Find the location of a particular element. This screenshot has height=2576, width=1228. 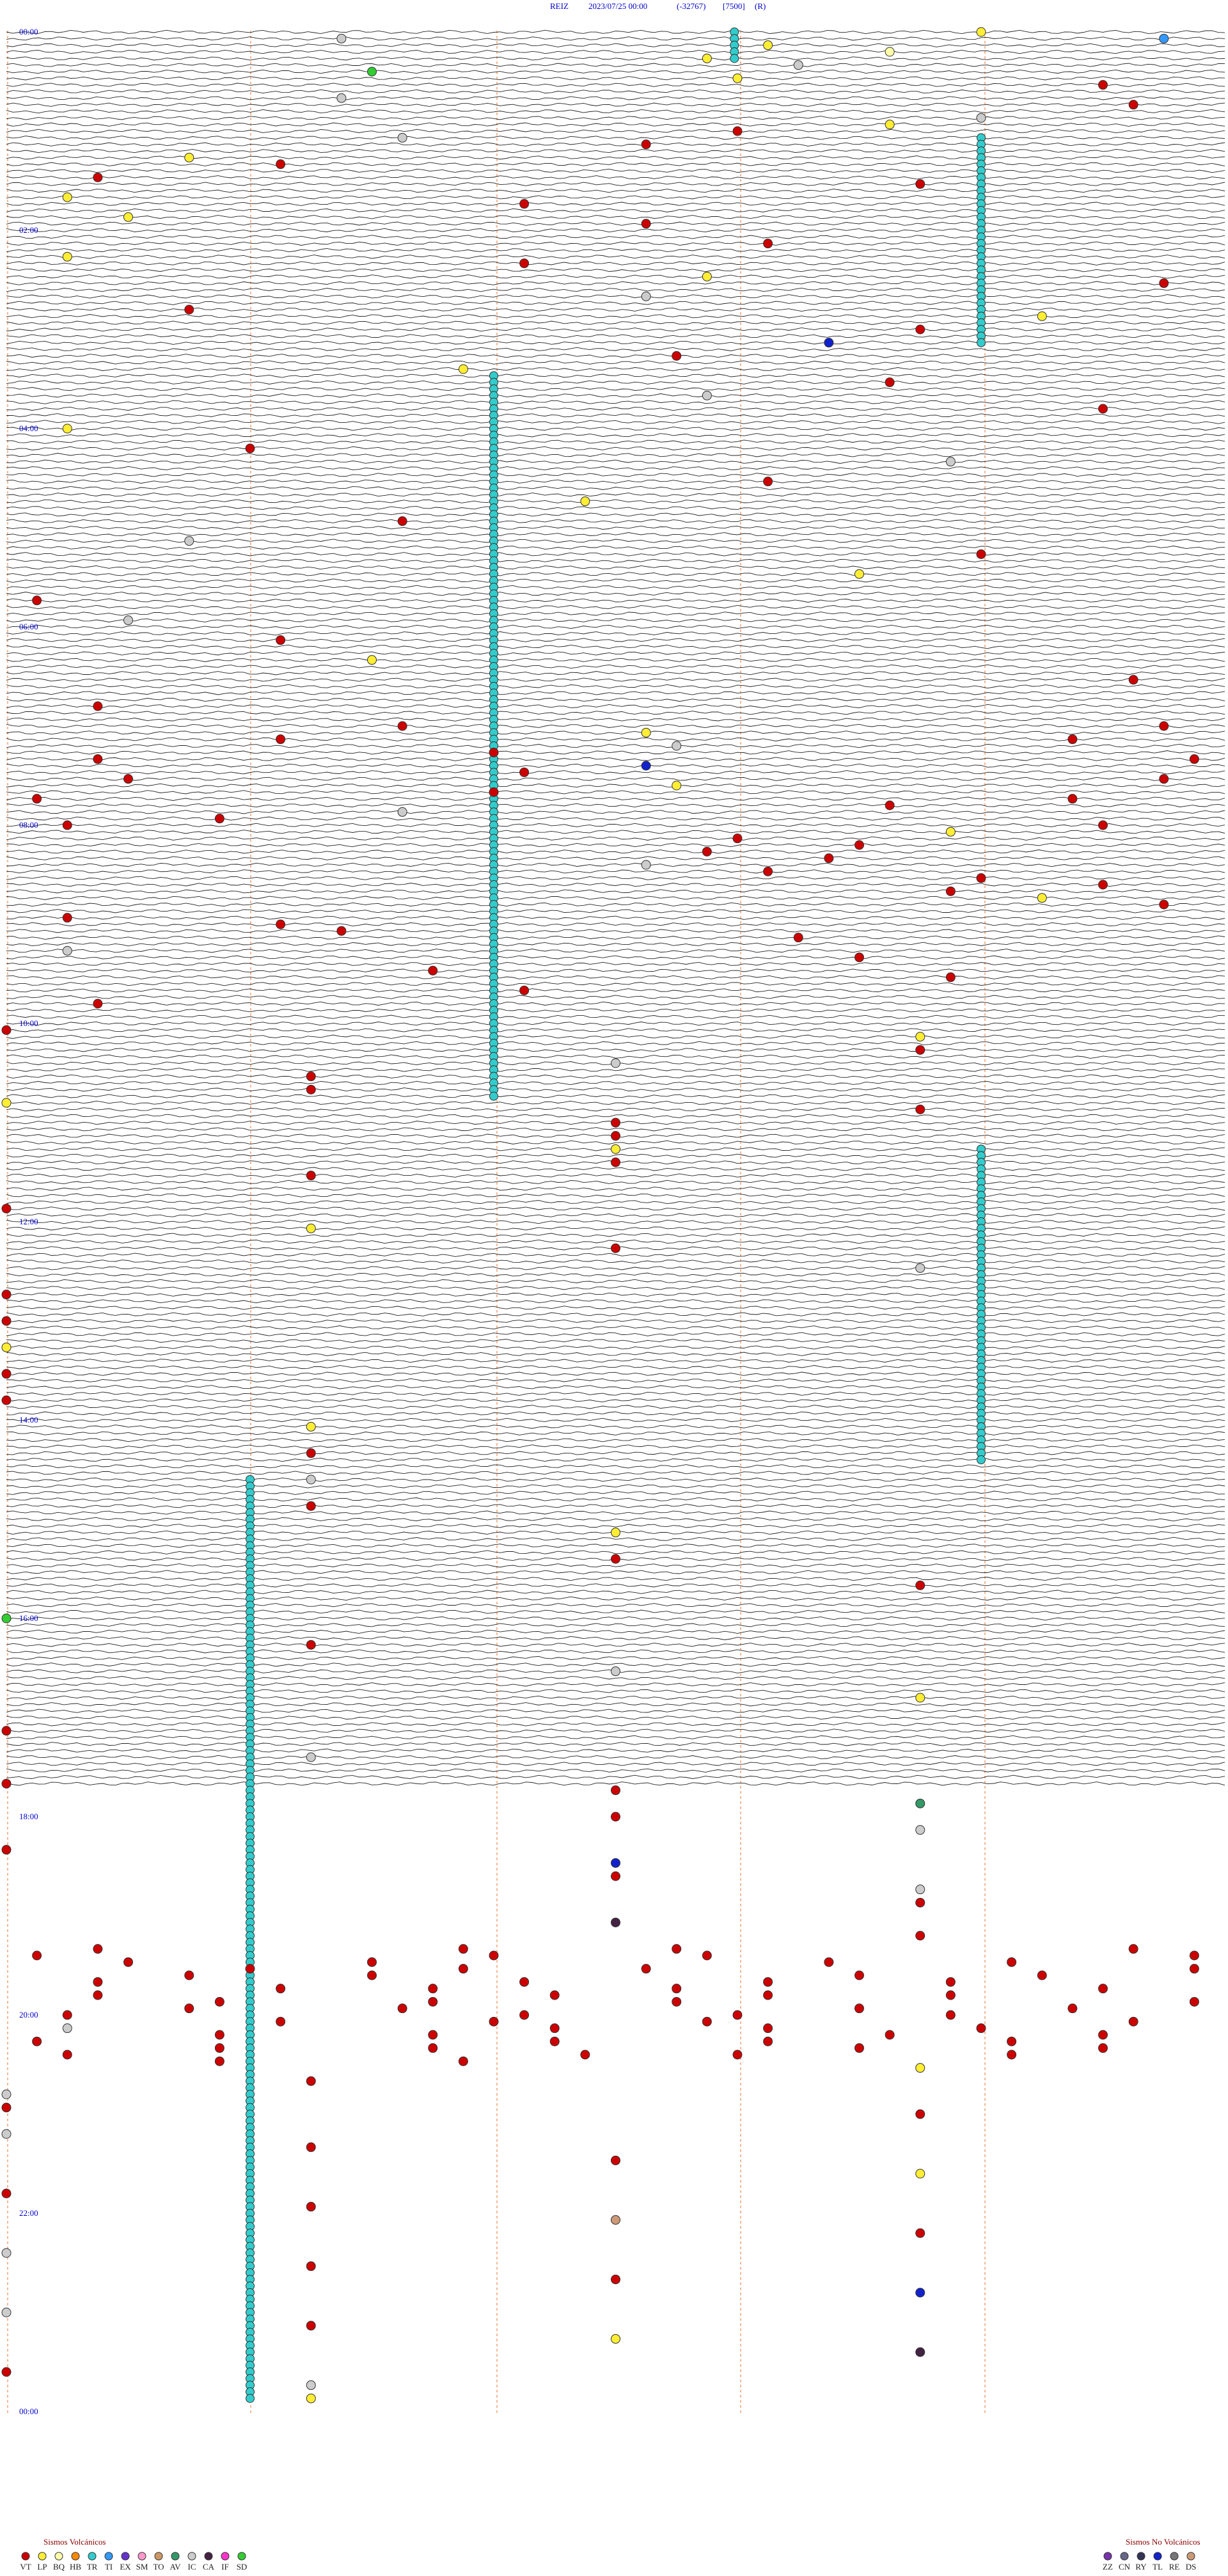

hour-label: 02:00 is located at coordinates (28, 230).